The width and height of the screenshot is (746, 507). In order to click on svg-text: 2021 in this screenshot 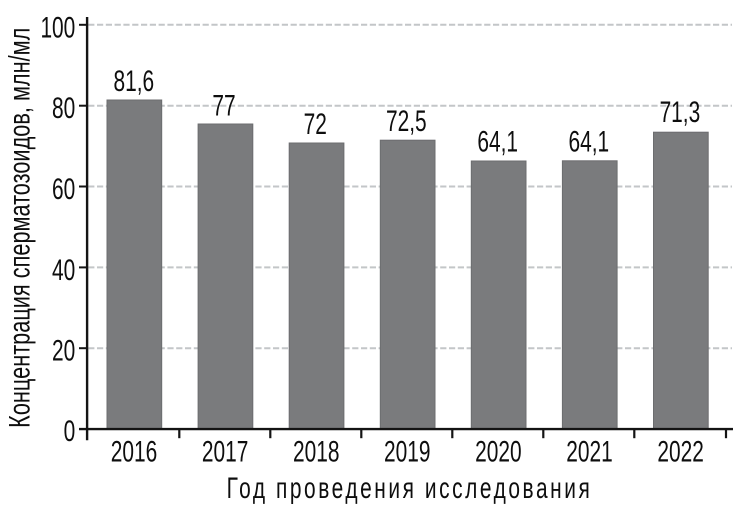, I will do `click(589, 452)`.